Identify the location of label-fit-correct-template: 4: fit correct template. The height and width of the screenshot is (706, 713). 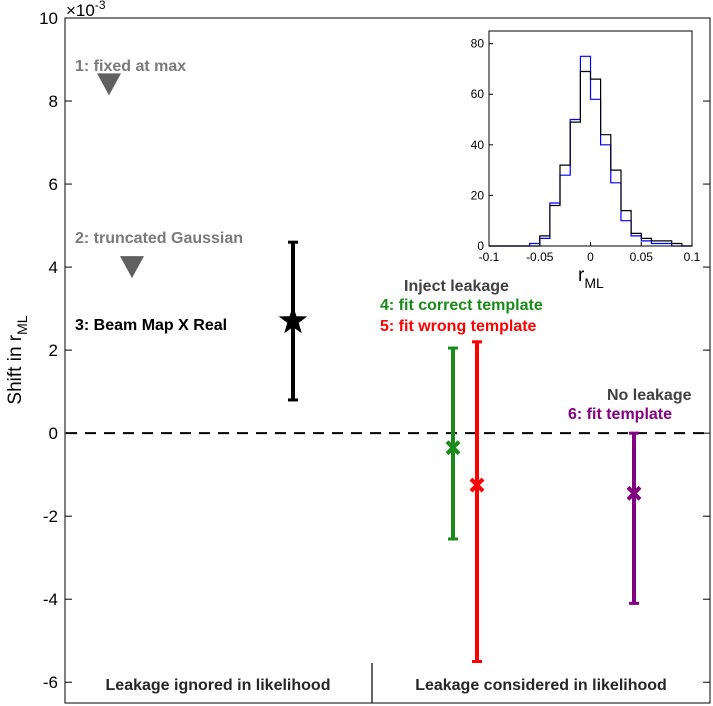
(461, 305).